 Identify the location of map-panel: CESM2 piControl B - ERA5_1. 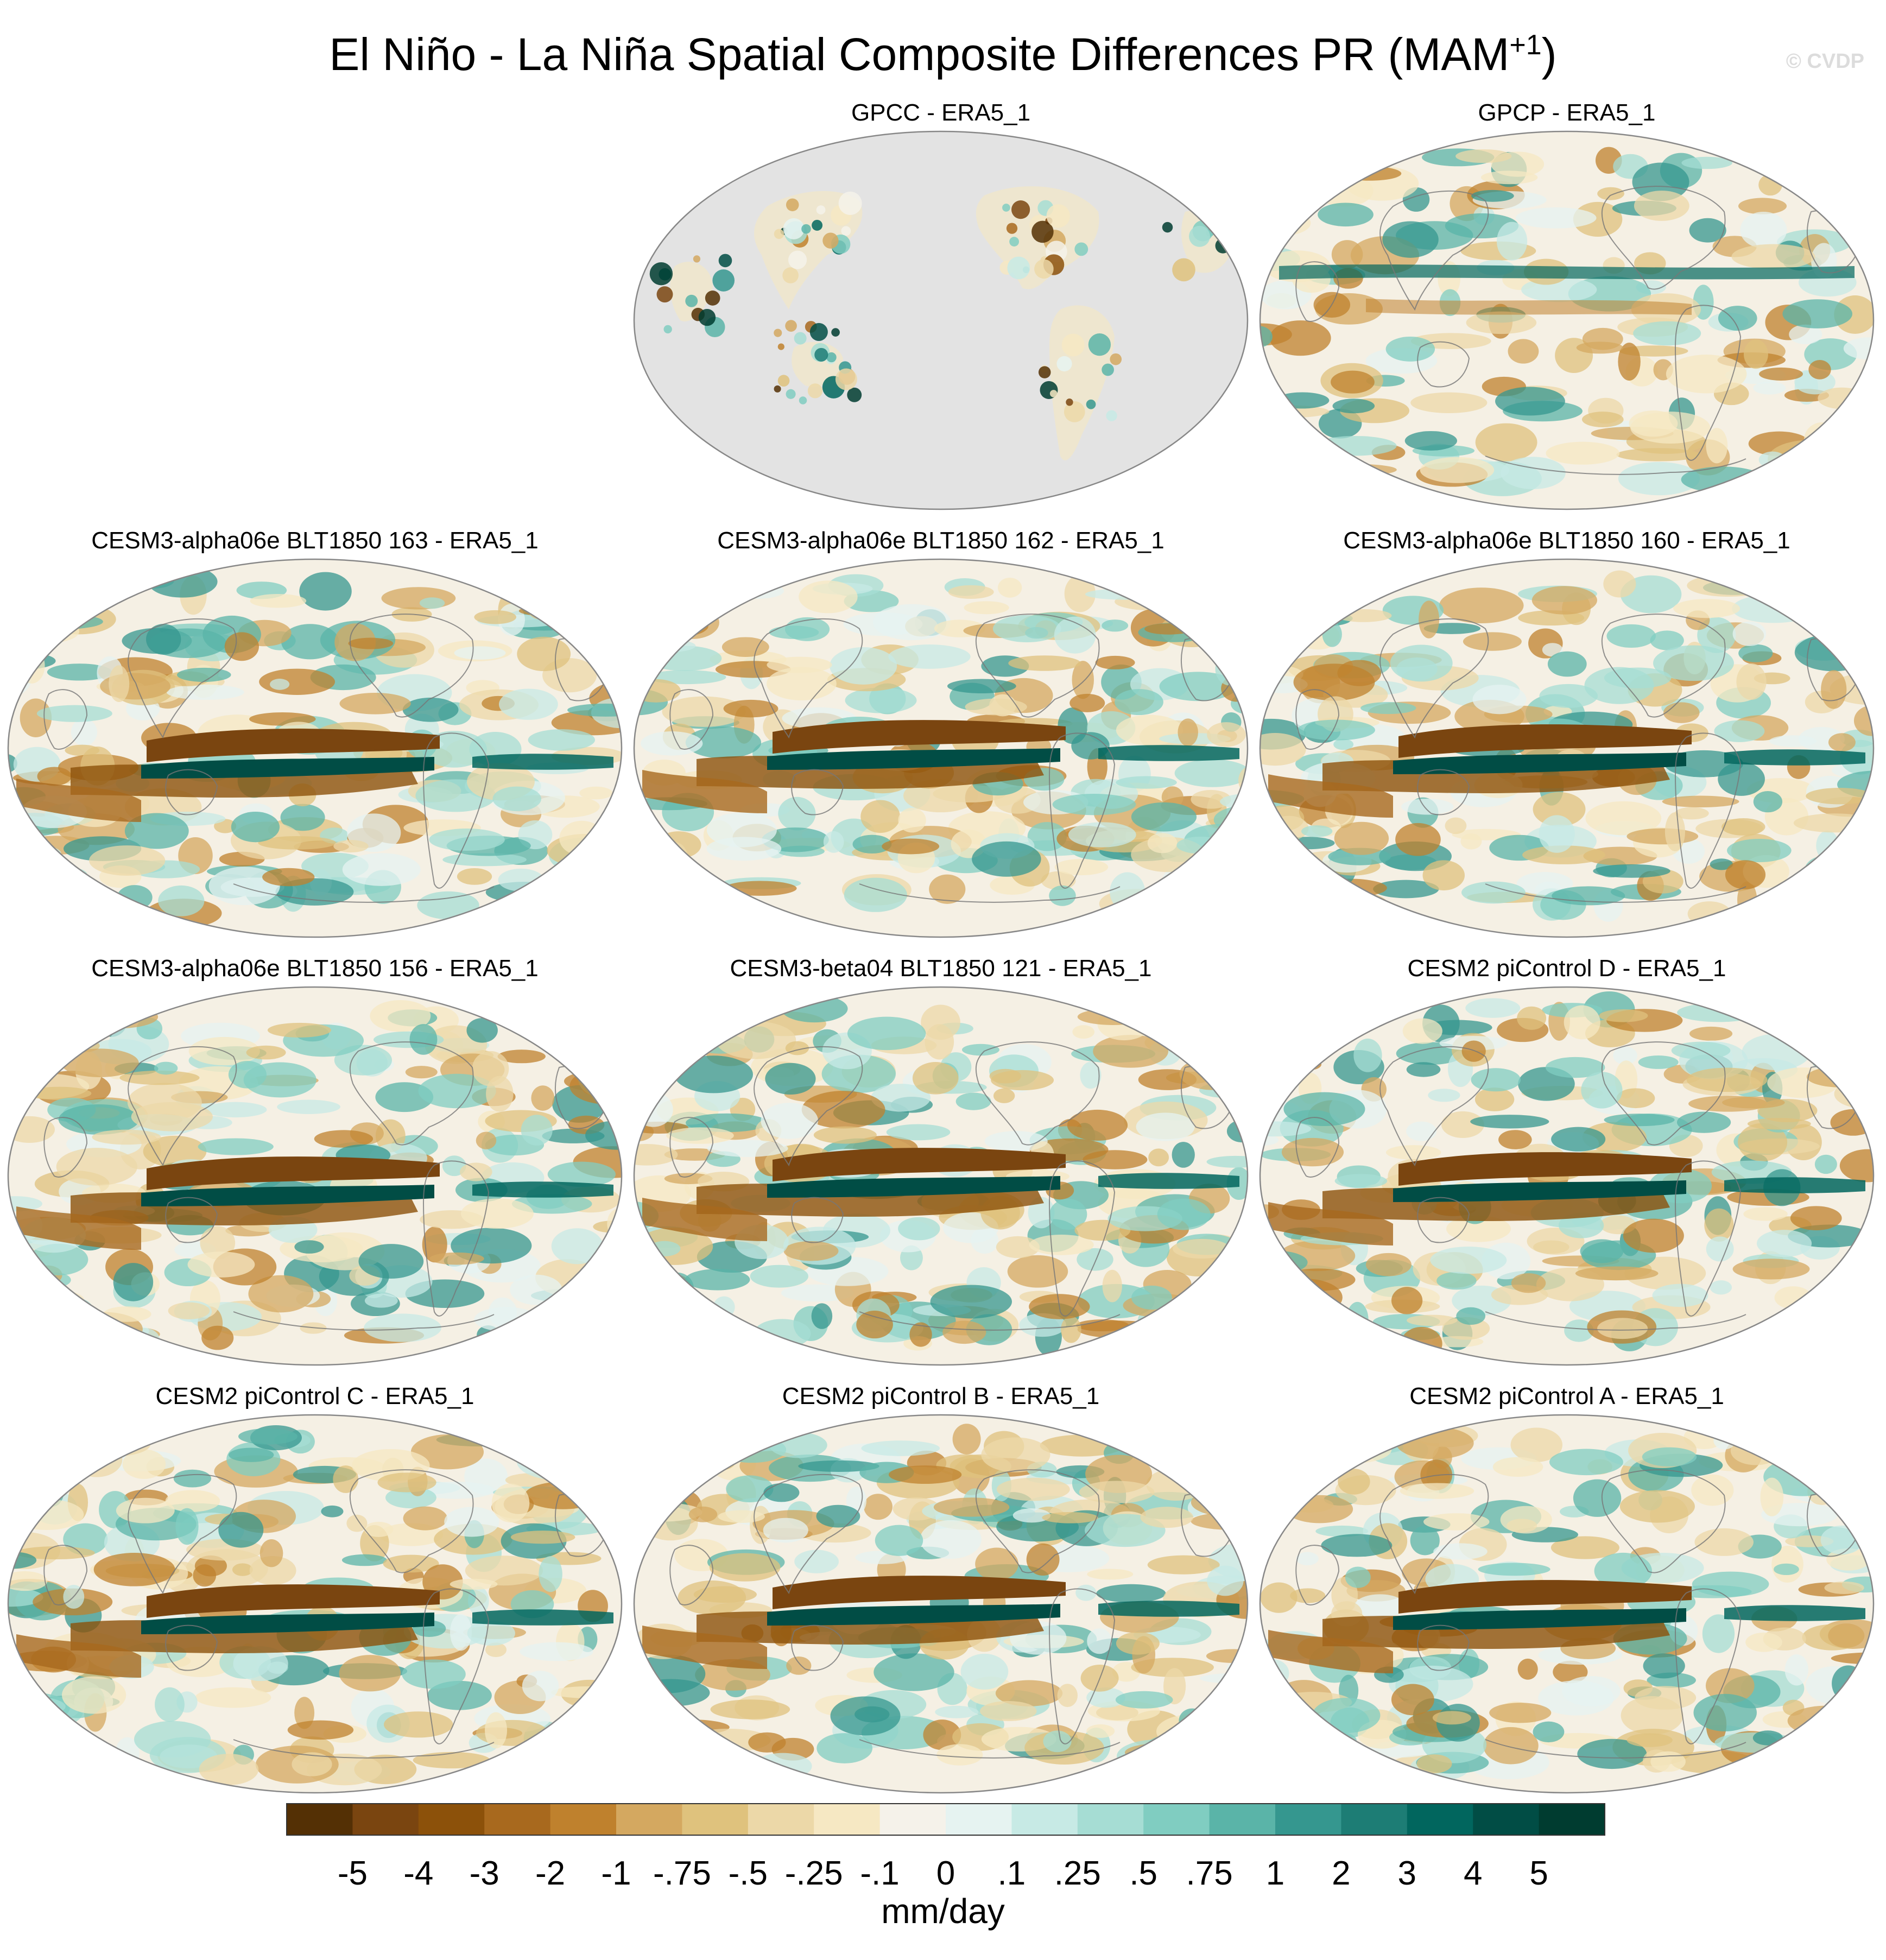
(941, 1587).